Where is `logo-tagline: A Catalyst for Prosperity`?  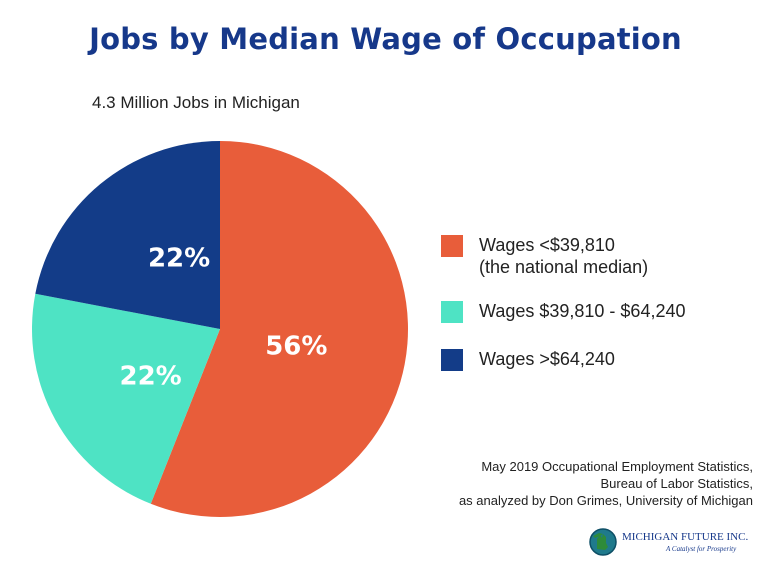 logo-tagline: A Catalyst for Prosperity is located at coordinates (701, 549).